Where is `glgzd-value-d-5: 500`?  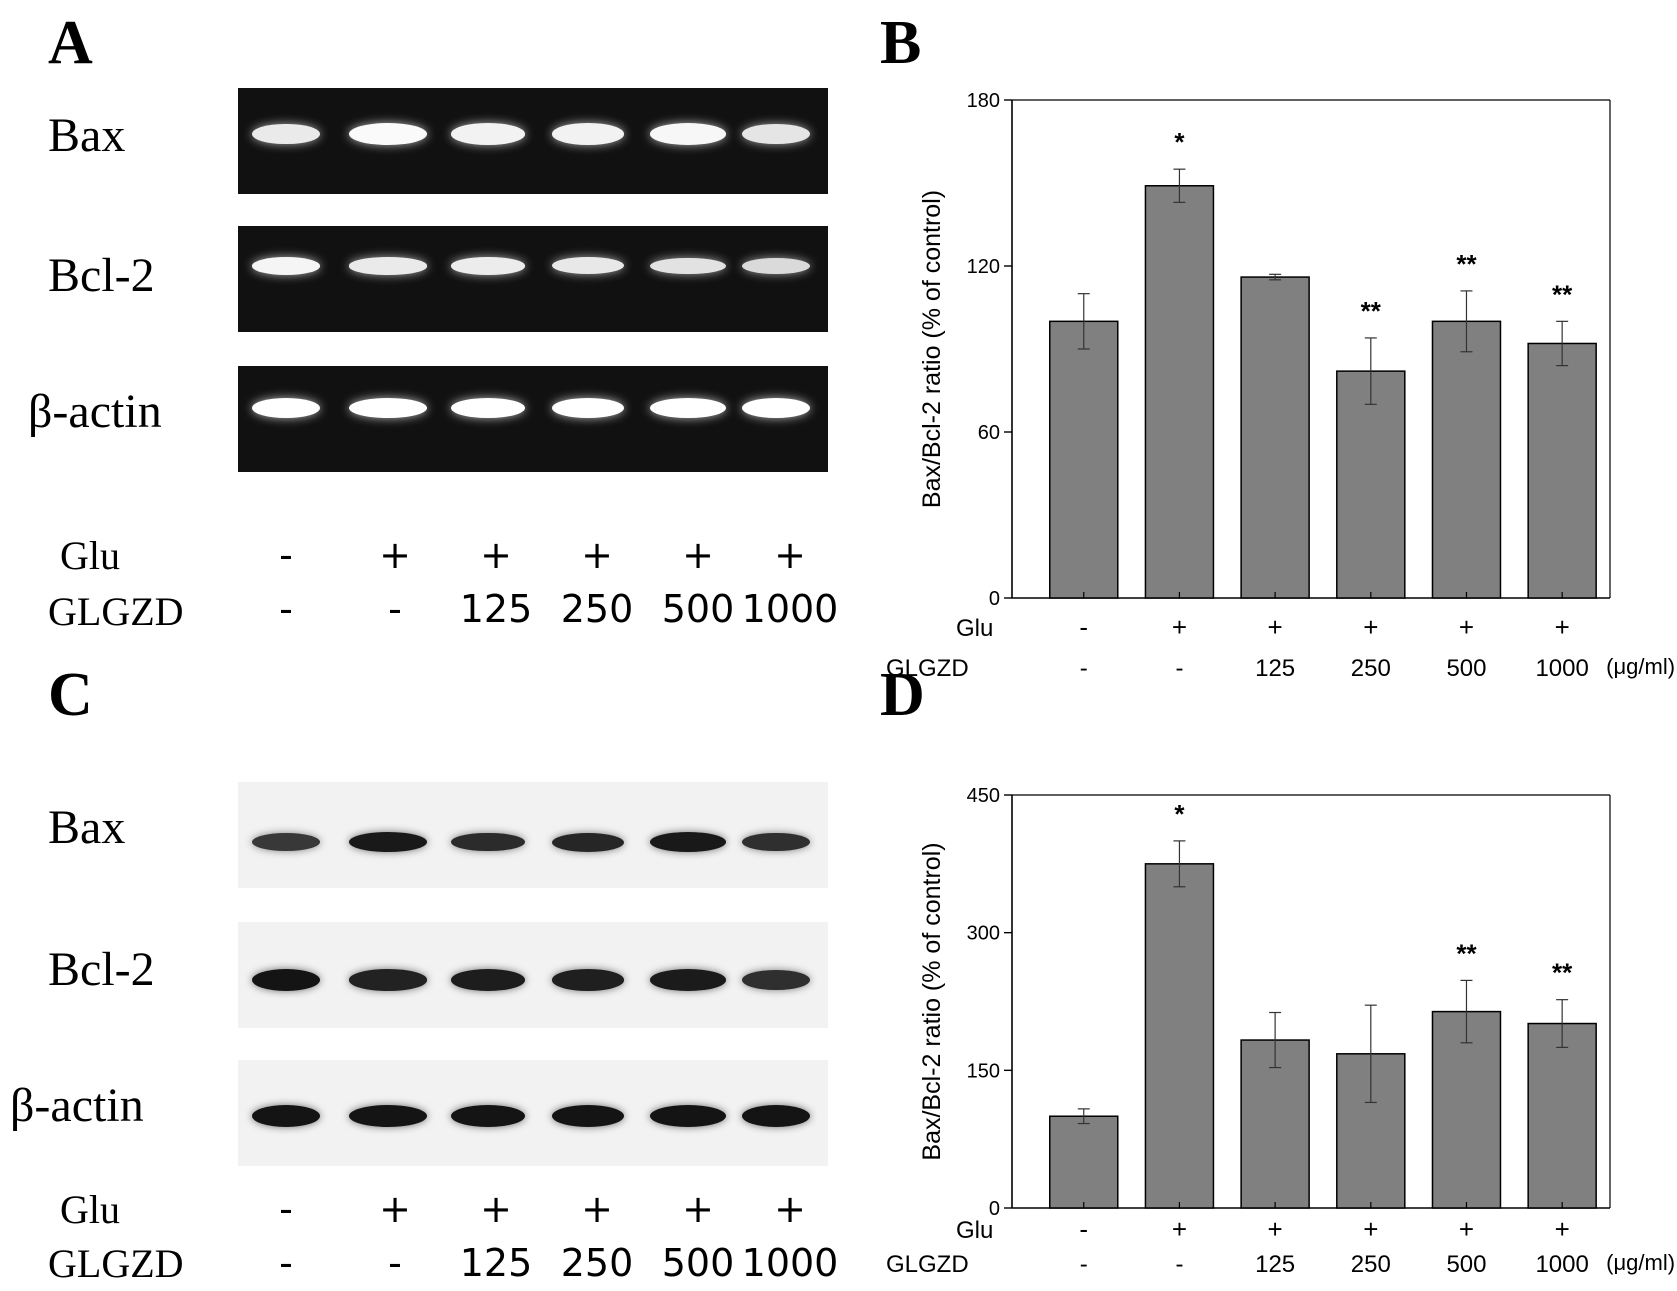
glgzd-value-d-5: 500 is located at coordinates (1466, 1264).